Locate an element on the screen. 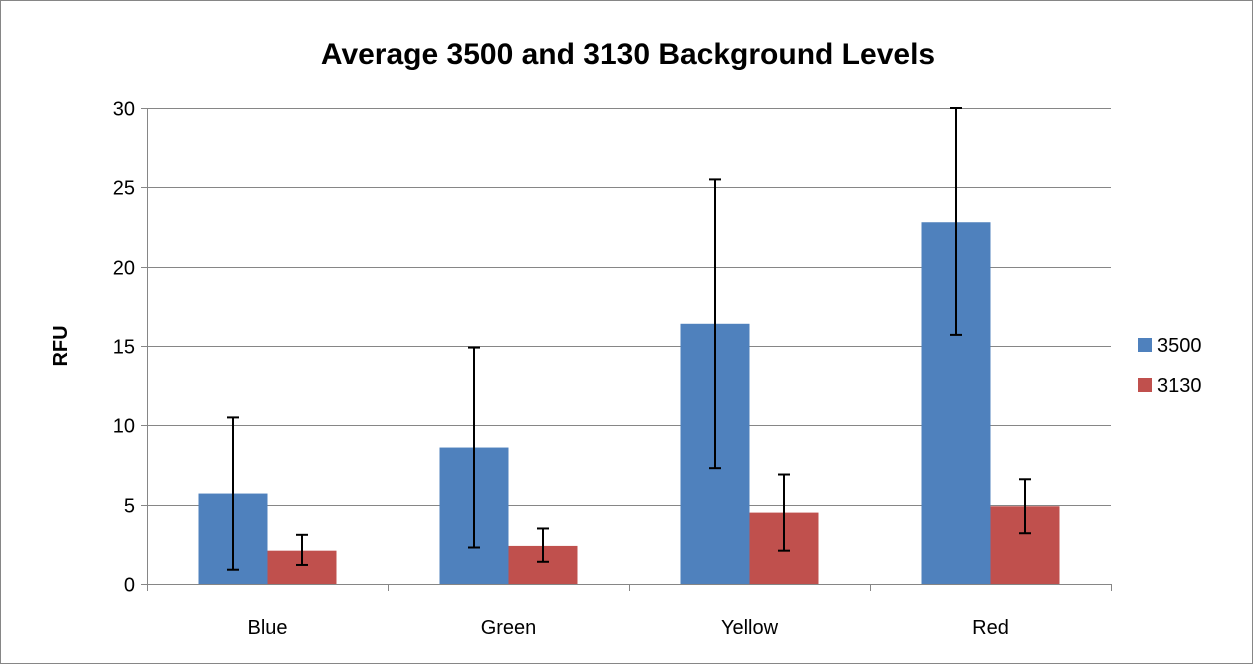  legend: 3500 3130 is located at coordinates (1170, 366).